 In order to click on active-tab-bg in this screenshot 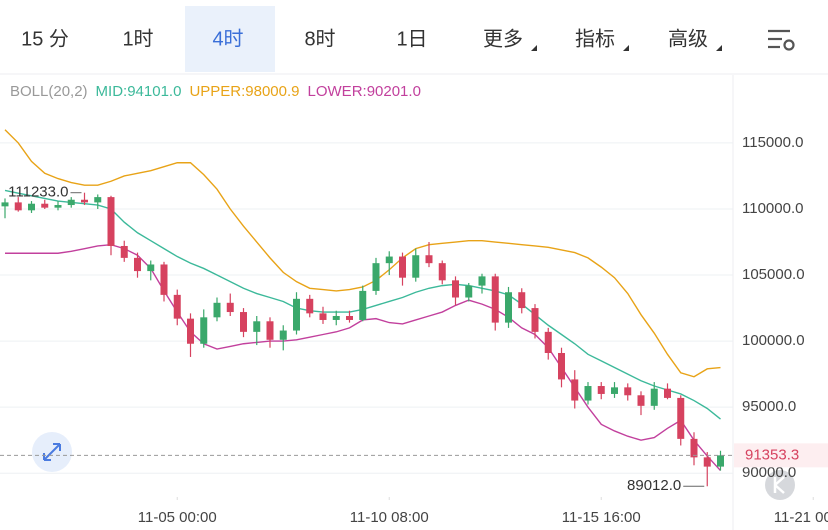, I will do `click(230, 39)`.